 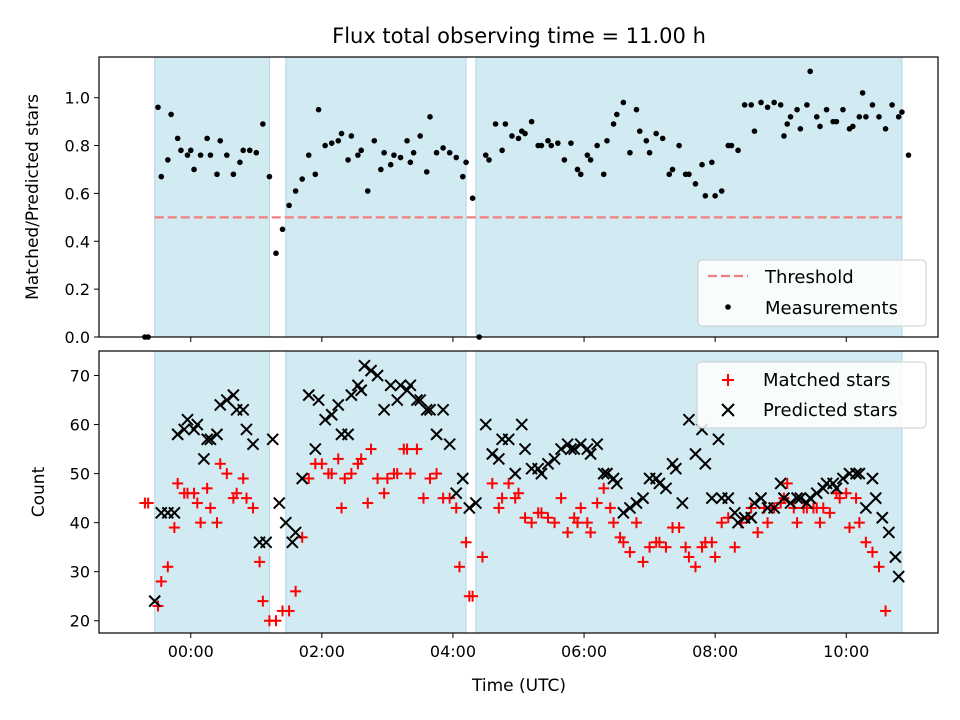 I want to click on y-tick-label: 20, so click(x=80, y=621).